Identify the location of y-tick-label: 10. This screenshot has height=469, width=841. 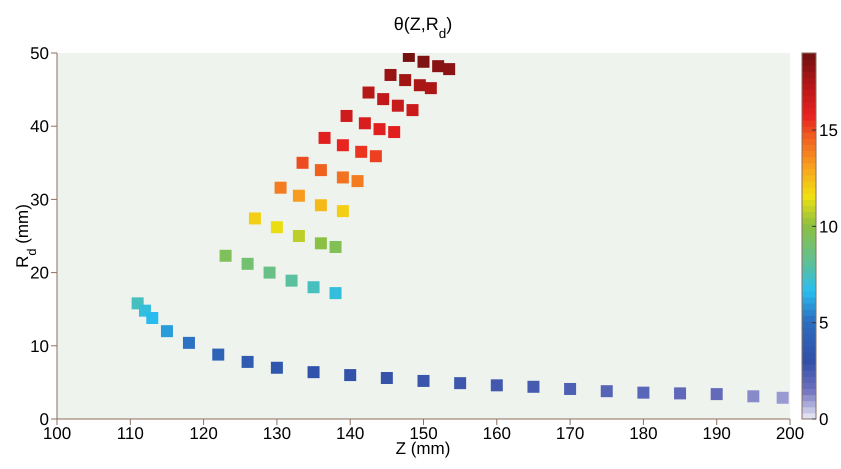
(39, 346).